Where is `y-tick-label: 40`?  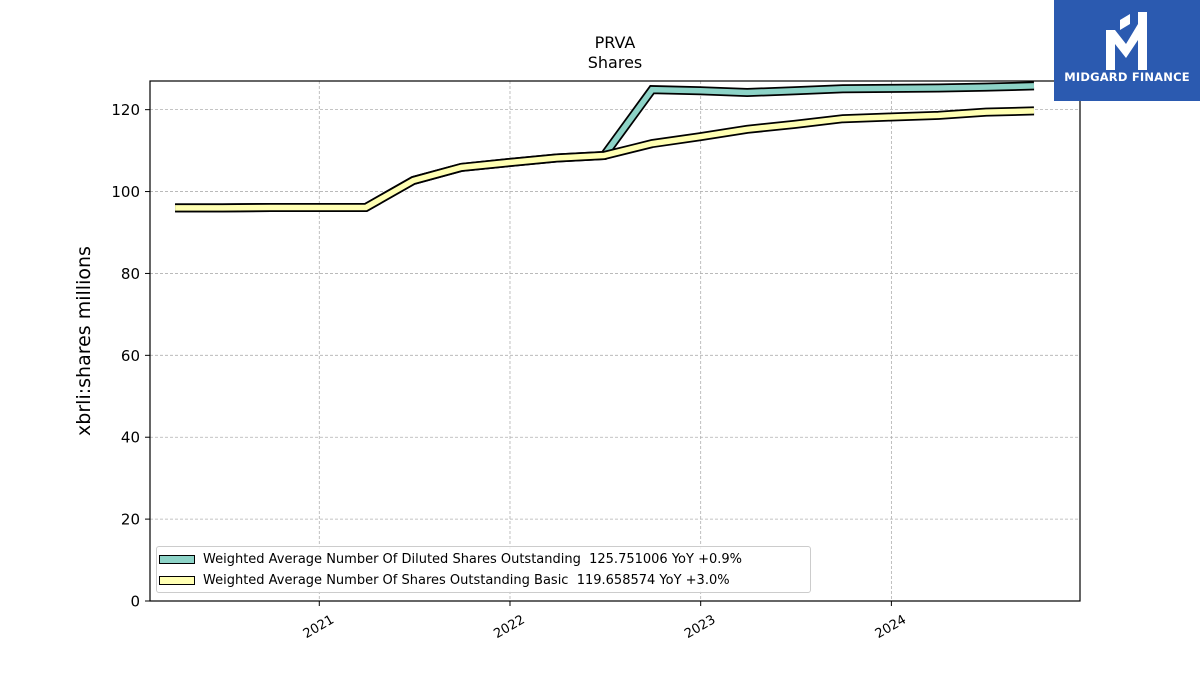
y-tick-label: 40 is located at coordinates (130, 438).